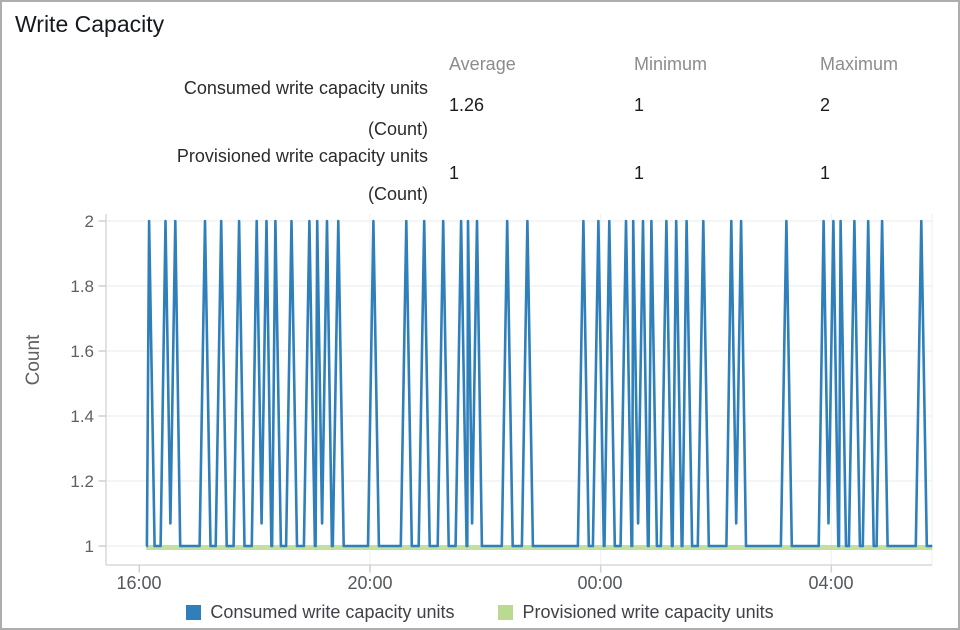 Image resolution: width=960 pixels, height=630 pixels. Describe the element at coordinates (370, 583) in the screenshot. I see `x-tick-2000: 20:00` at that location.